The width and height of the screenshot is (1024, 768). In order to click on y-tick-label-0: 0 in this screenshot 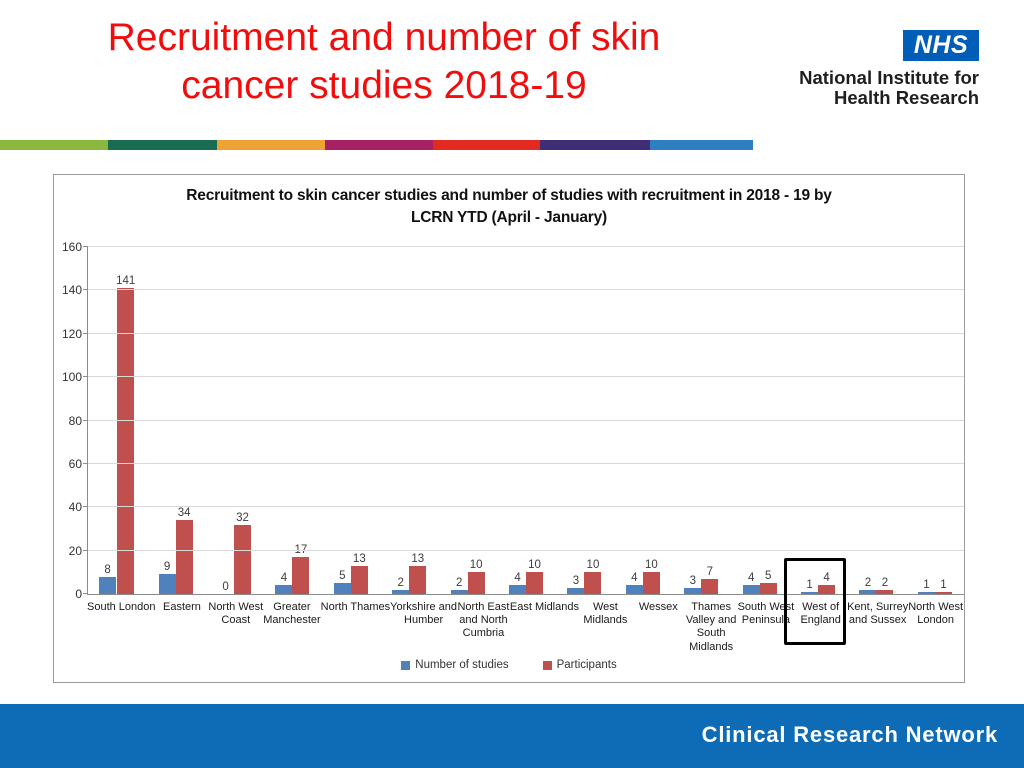, I will do `click(78, 594)`.